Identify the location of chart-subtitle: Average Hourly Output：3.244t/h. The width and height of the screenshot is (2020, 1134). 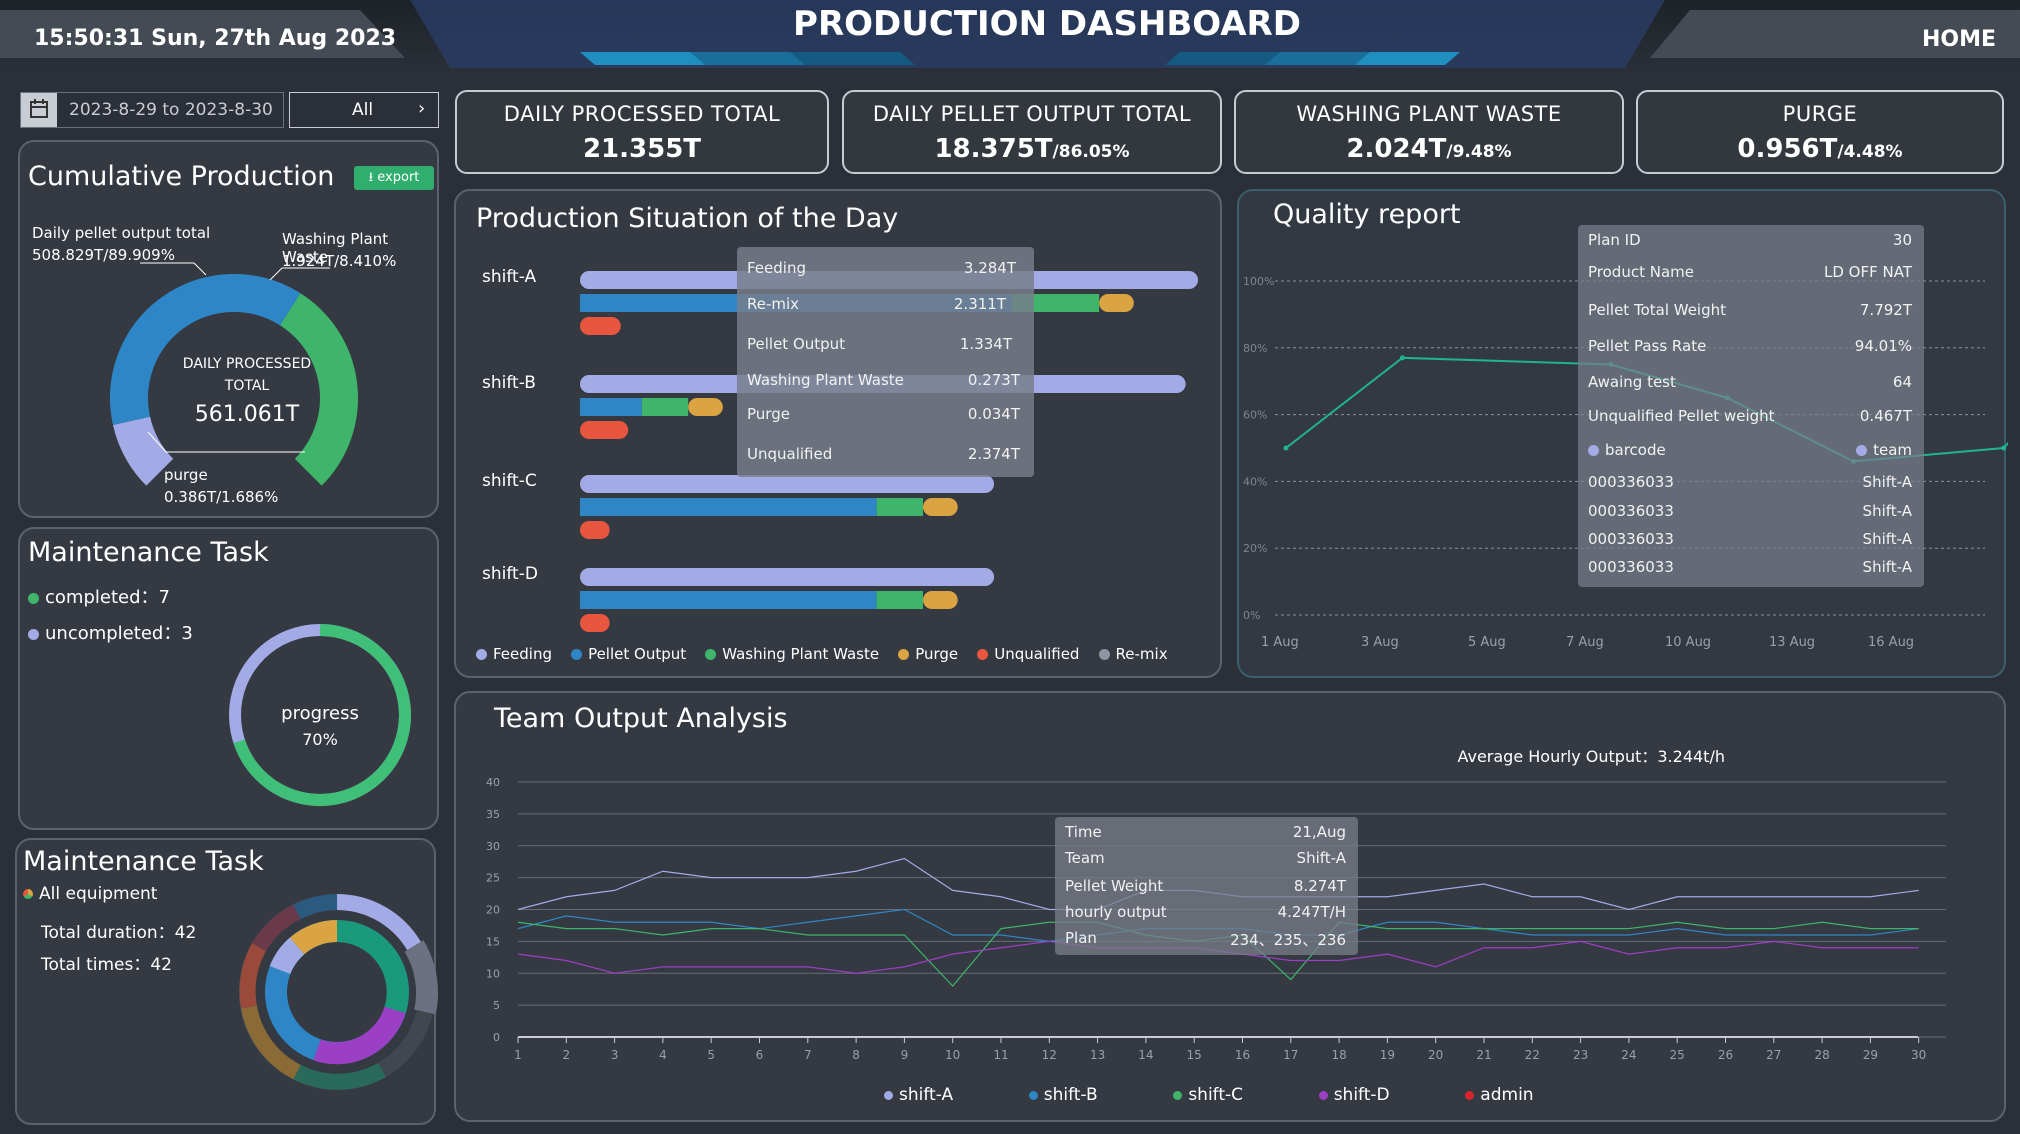
(1591, 756).